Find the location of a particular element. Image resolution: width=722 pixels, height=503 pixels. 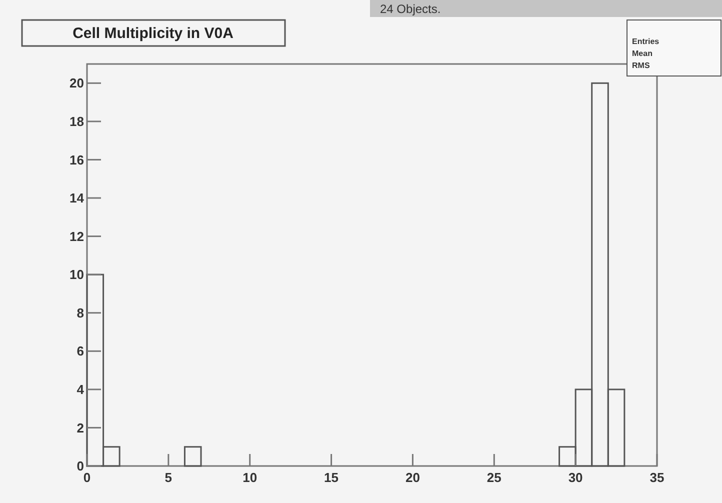

status-panel: 24 Objects. is located at coordinates (546, 8).